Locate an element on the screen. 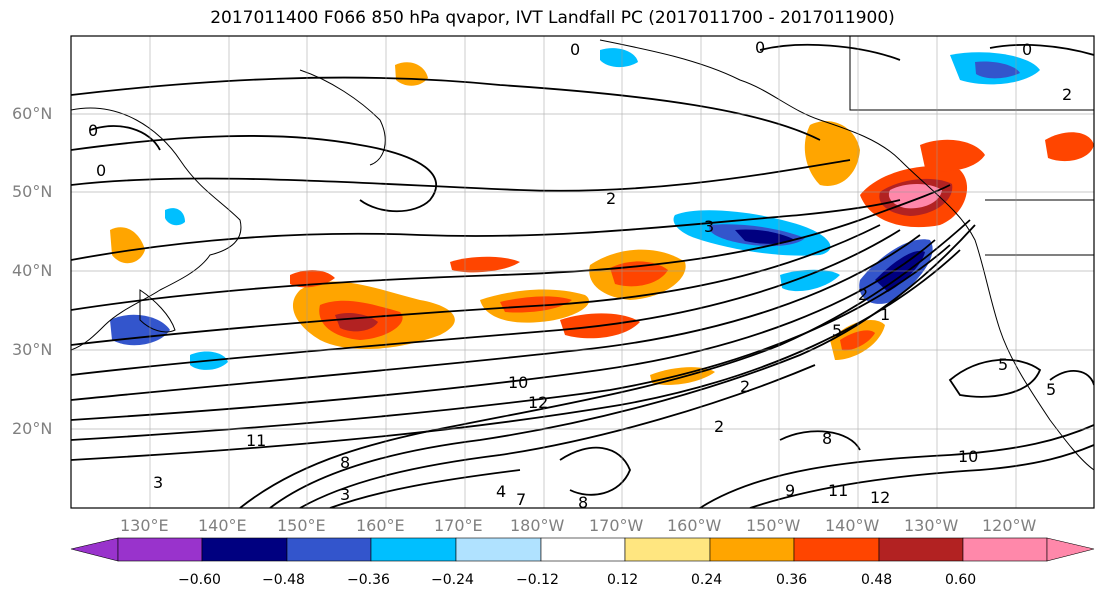  lat-label: 60°N is located at coordinates (32, 113).